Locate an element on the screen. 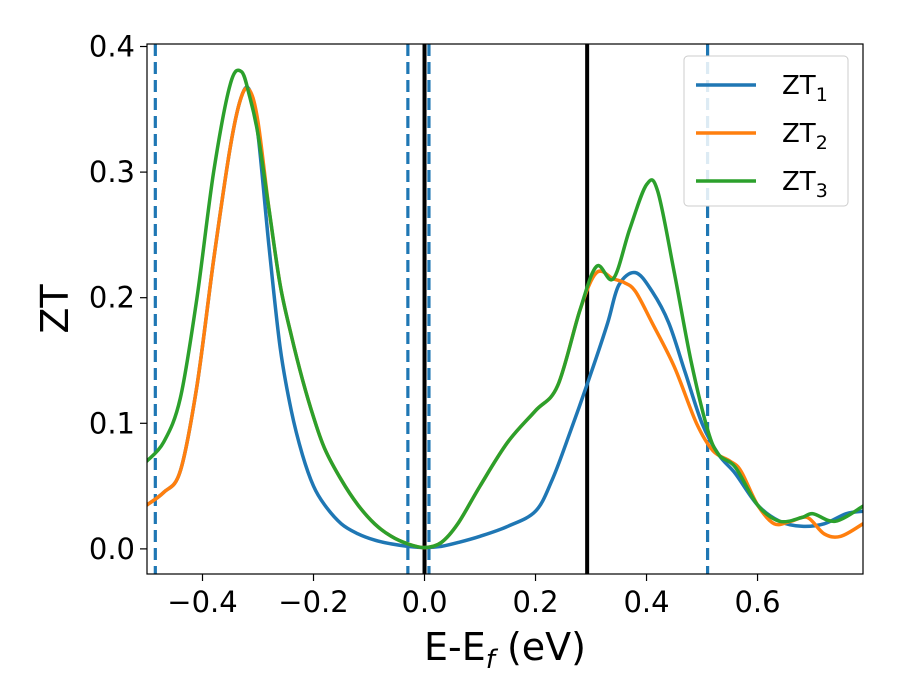  y-tick-label: 0.3 is located at coordinates (112, 172).